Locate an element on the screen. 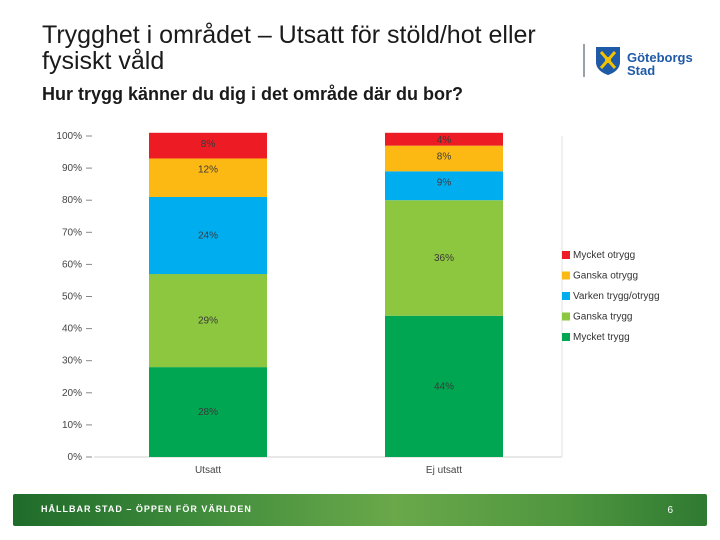  data-label: 29% is located at coordinates (208, 321).